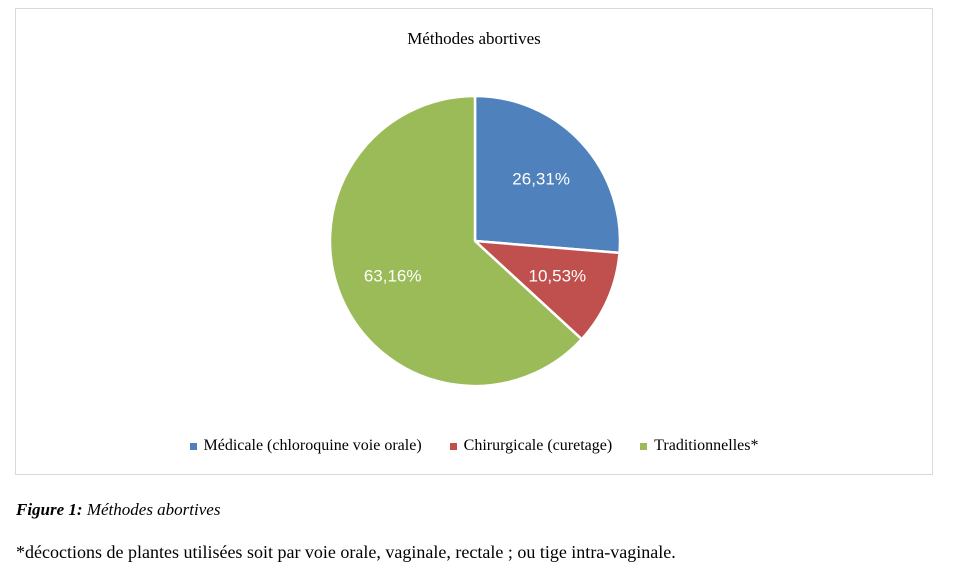 The image size is (975, 586). I want to click on legend-item-medicale: Médicale (chloroquine voie orale), so click(305, 446).